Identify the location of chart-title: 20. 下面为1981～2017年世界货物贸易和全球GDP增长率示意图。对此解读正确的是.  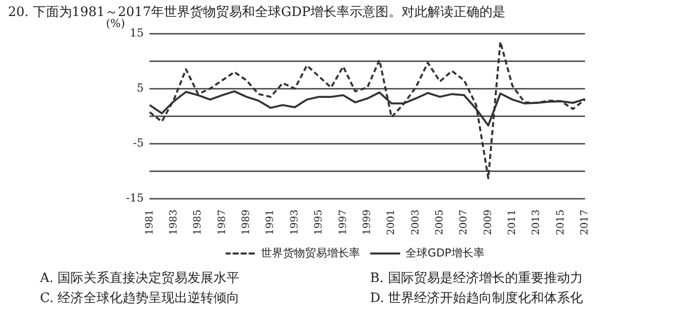
(257, 12).